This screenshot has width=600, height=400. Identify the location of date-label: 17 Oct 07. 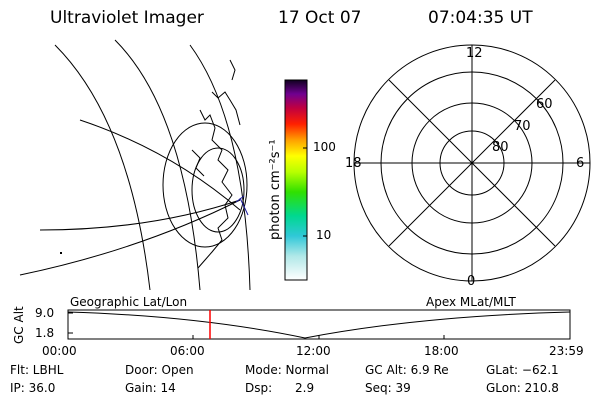
(320, 18).